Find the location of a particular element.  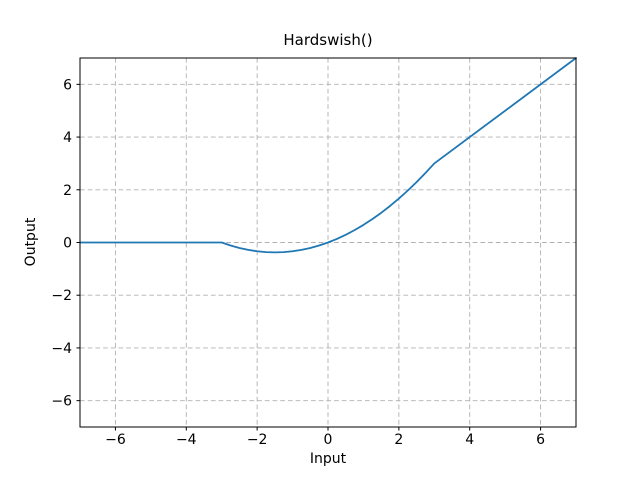

x-tick-label: 2 is located at coordinates (398, 440).